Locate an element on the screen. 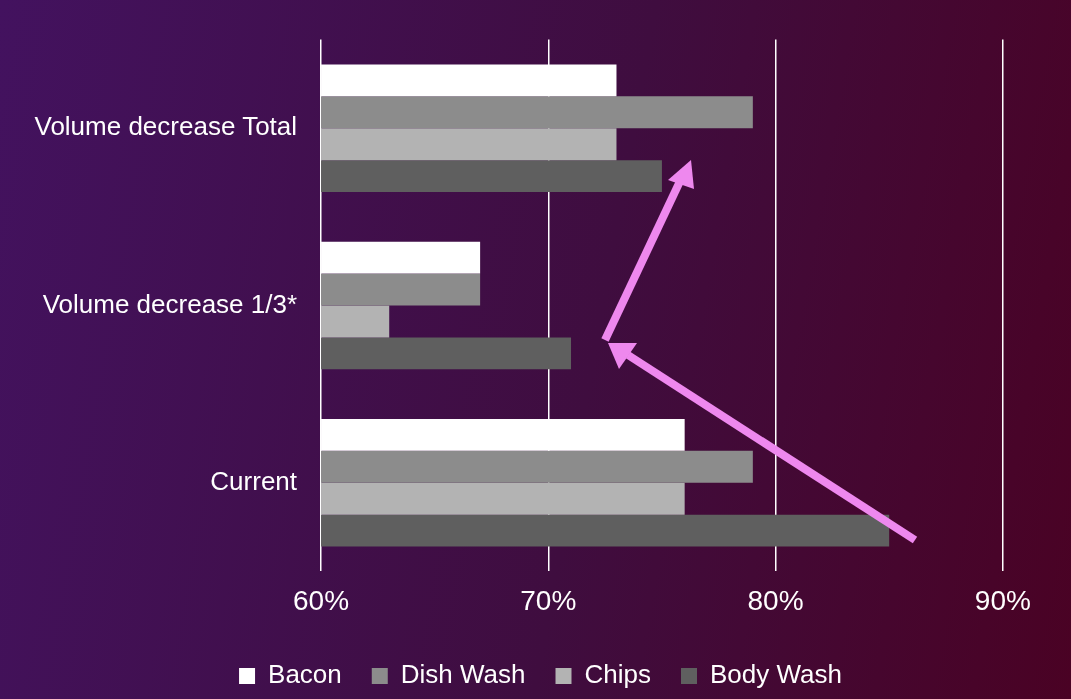 The width and height of the screenshot is (1071, 699). y-tick-label: Volume decrease Total is located at coordinates (166, 126).